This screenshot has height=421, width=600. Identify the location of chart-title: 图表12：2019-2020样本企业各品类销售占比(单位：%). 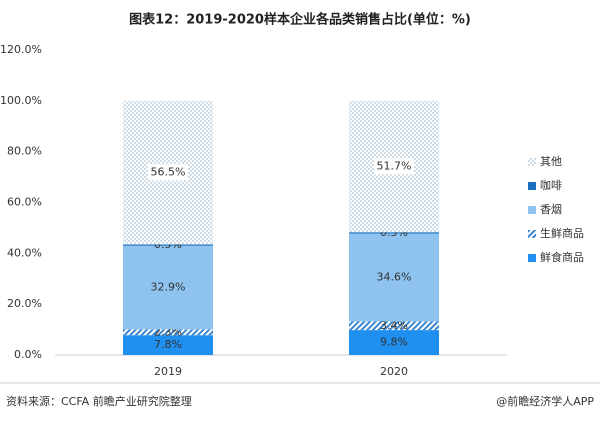
(300, 20).